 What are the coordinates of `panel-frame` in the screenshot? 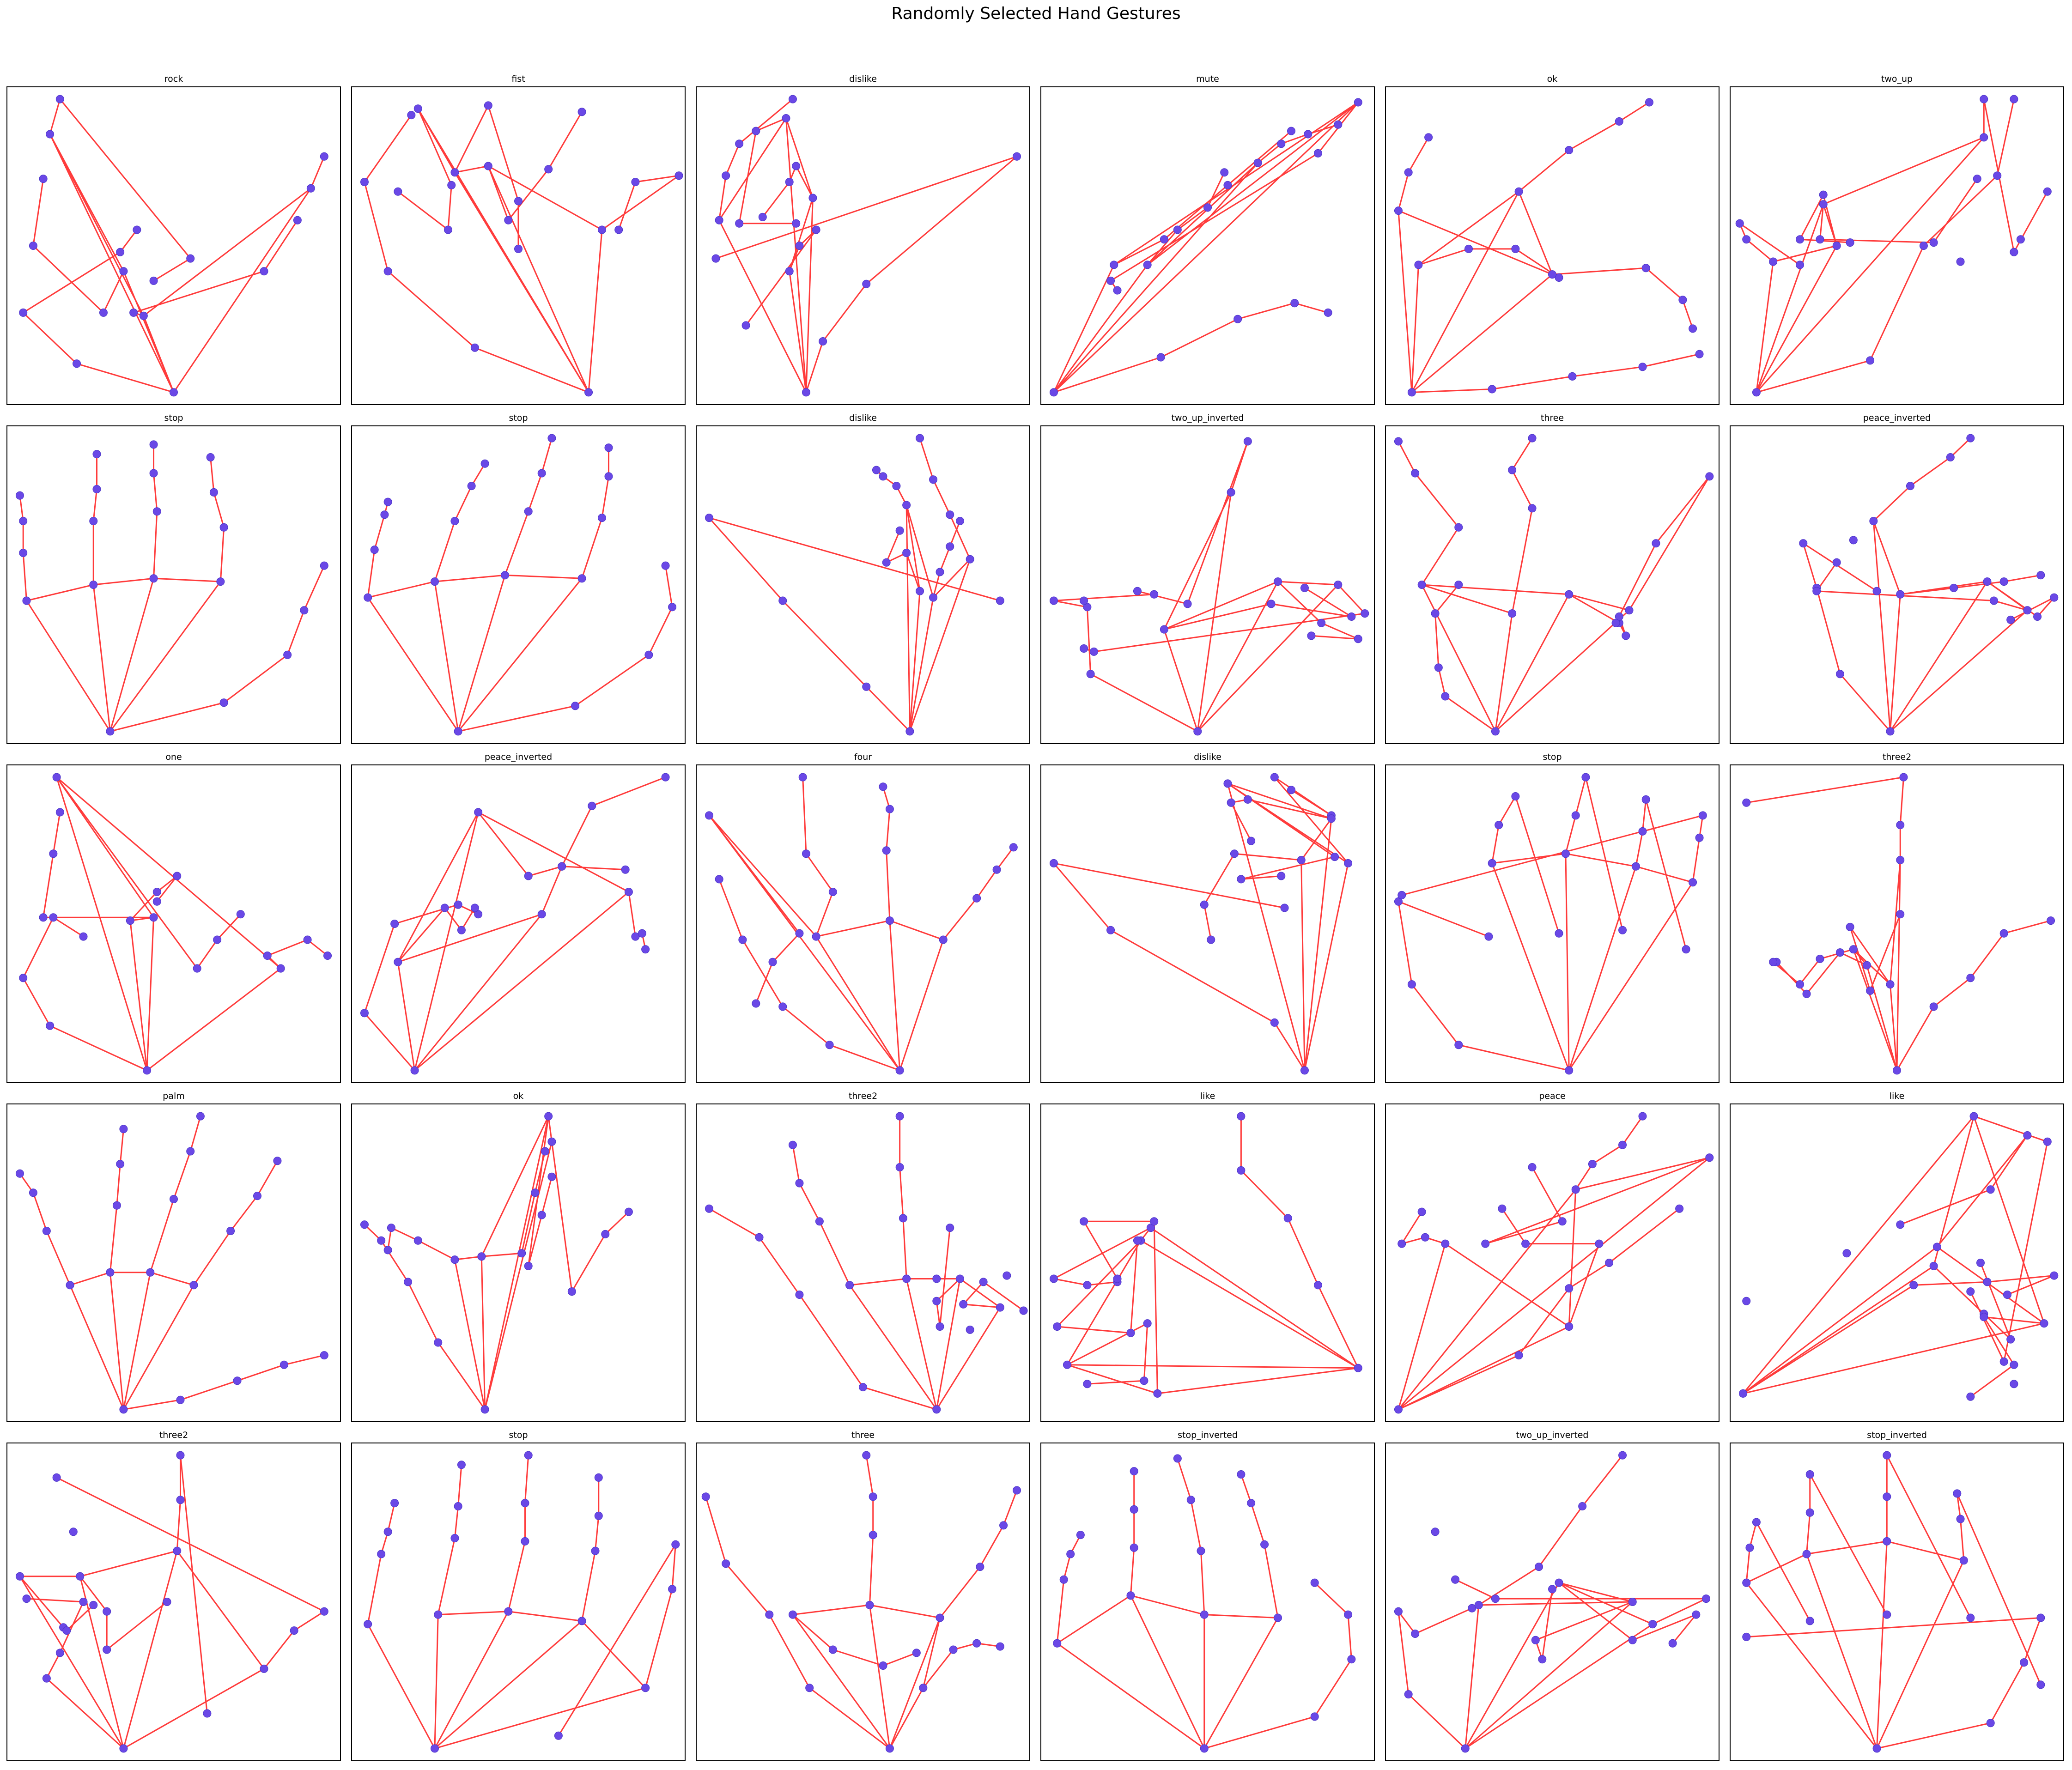 It's located at (518, 1602).